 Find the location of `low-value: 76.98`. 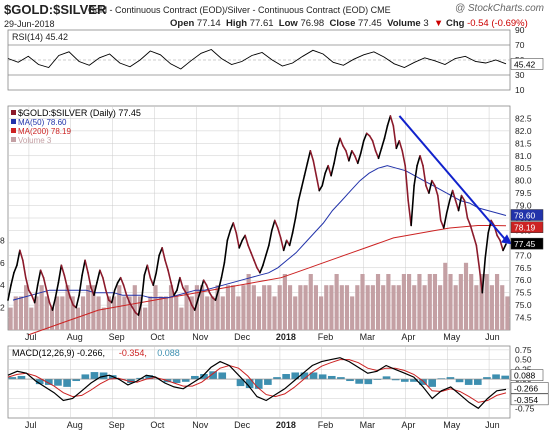

low-value: 76.98 is located at coordinates (312, 23).